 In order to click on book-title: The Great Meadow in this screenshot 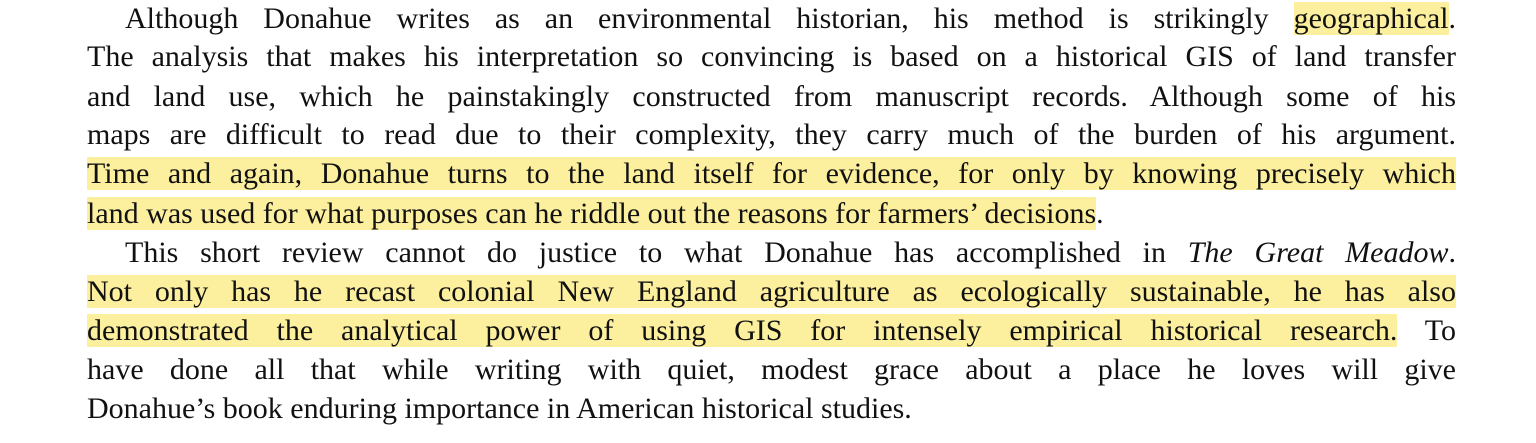, I will do `click(1318, 252)`.